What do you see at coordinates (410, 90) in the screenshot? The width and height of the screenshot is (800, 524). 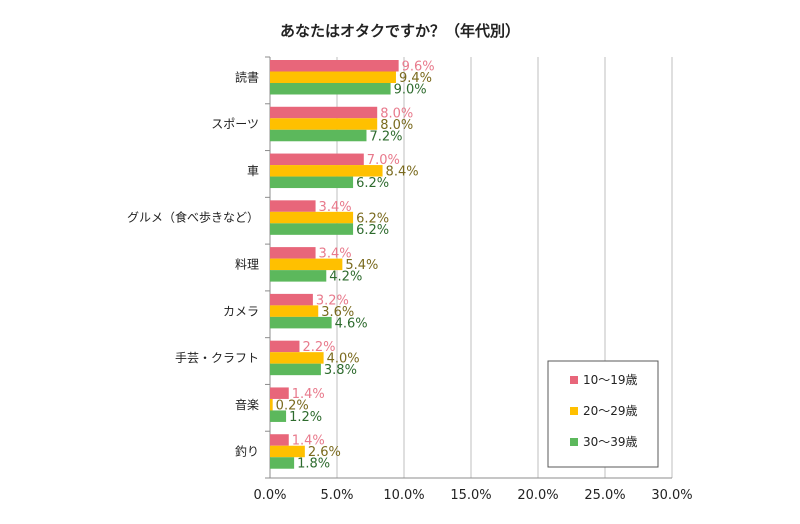 I see `data-label: 9.0%` at bounding box center [410, 90].